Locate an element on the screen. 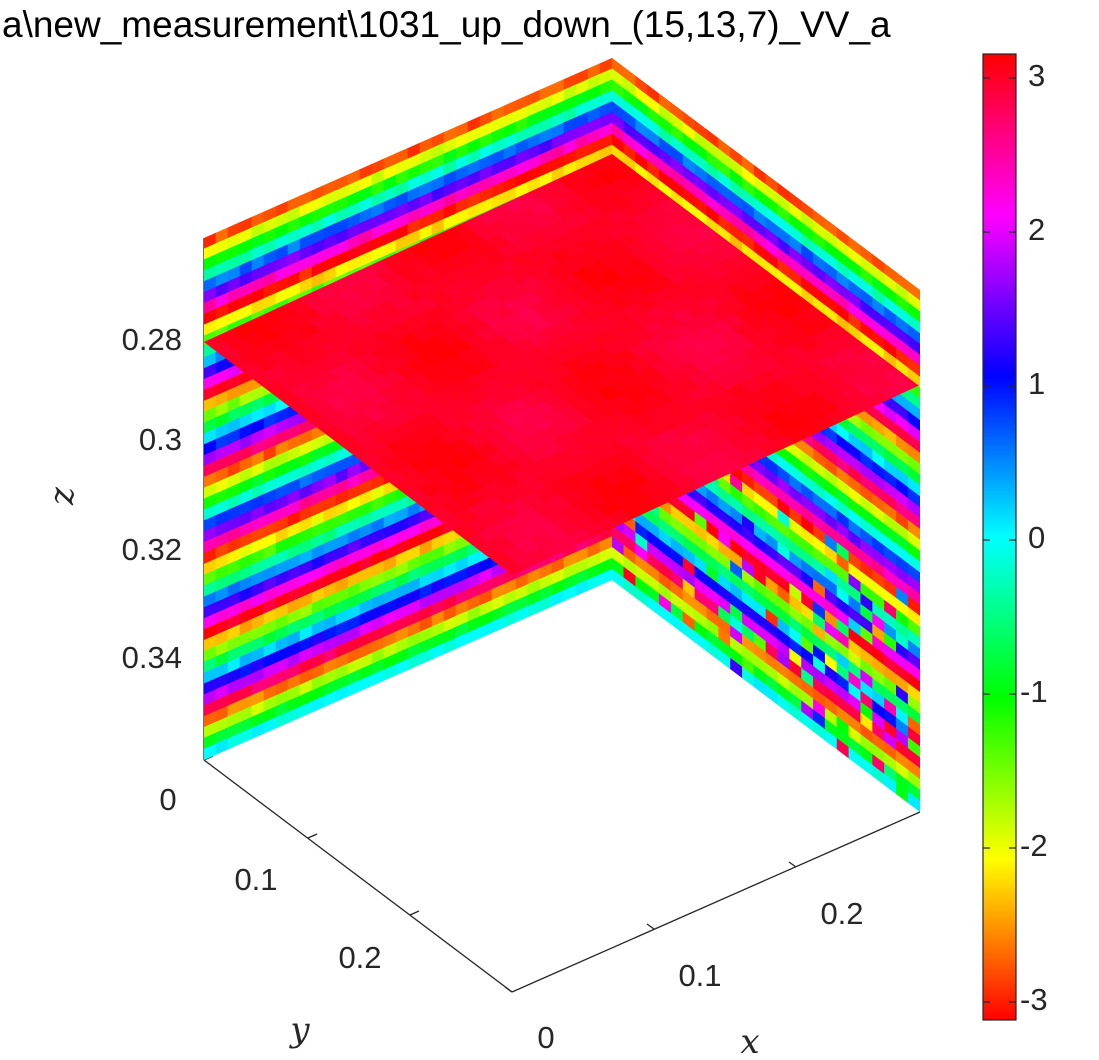  colorbar-tick-label: 1 is located at coordinates (1036, 383).